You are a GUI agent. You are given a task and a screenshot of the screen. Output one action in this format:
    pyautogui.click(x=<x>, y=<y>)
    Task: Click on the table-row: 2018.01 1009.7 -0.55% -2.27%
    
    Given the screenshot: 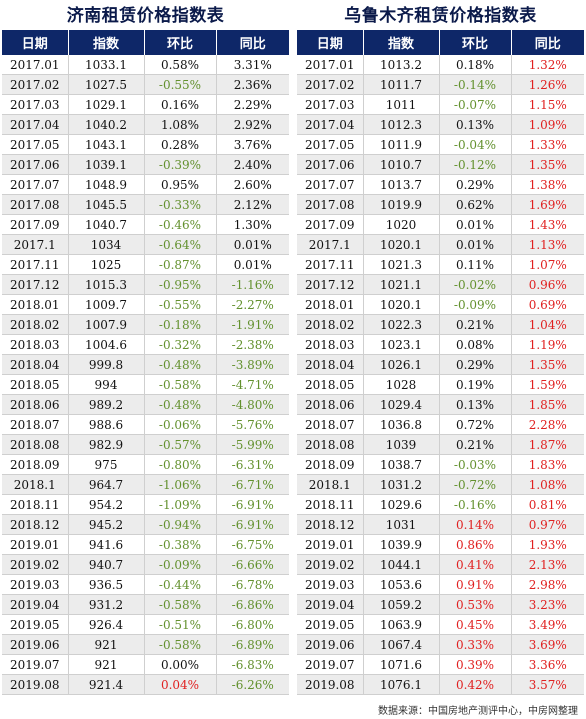 What is the action you would take?
    pyautogui.click(x=145, y=304)
    